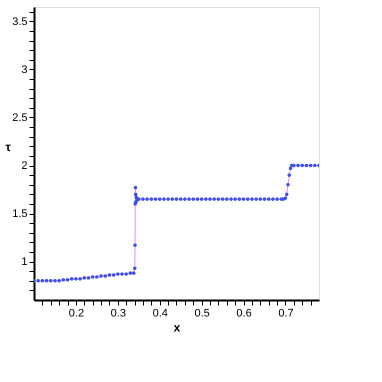  Describe the element at coordinates (244, 314) in the screenshot. I see `x-tick-label: 0.6` at that location.